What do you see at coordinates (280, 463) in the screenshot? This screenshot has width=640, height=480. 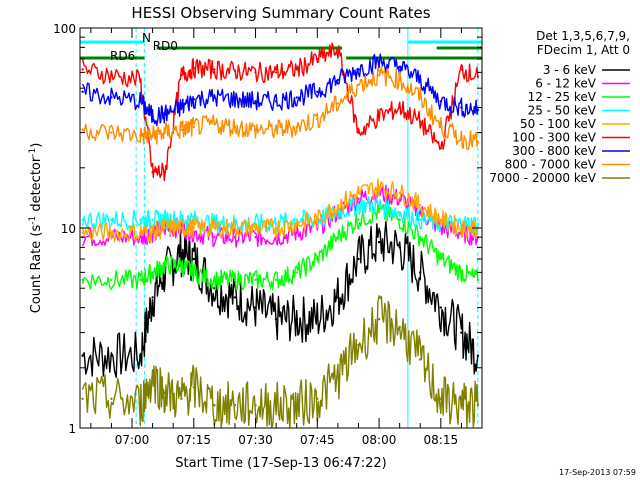 I see `x-axis-label: Start Time (17-Sep-13 06:47:22)` at bounding box center [280, 463].